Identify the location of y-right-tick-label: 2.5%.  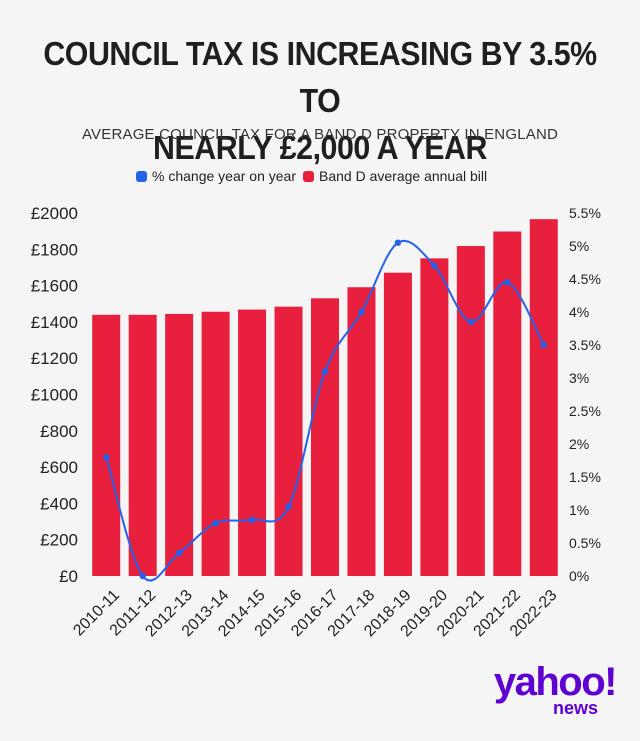
(585, 411).